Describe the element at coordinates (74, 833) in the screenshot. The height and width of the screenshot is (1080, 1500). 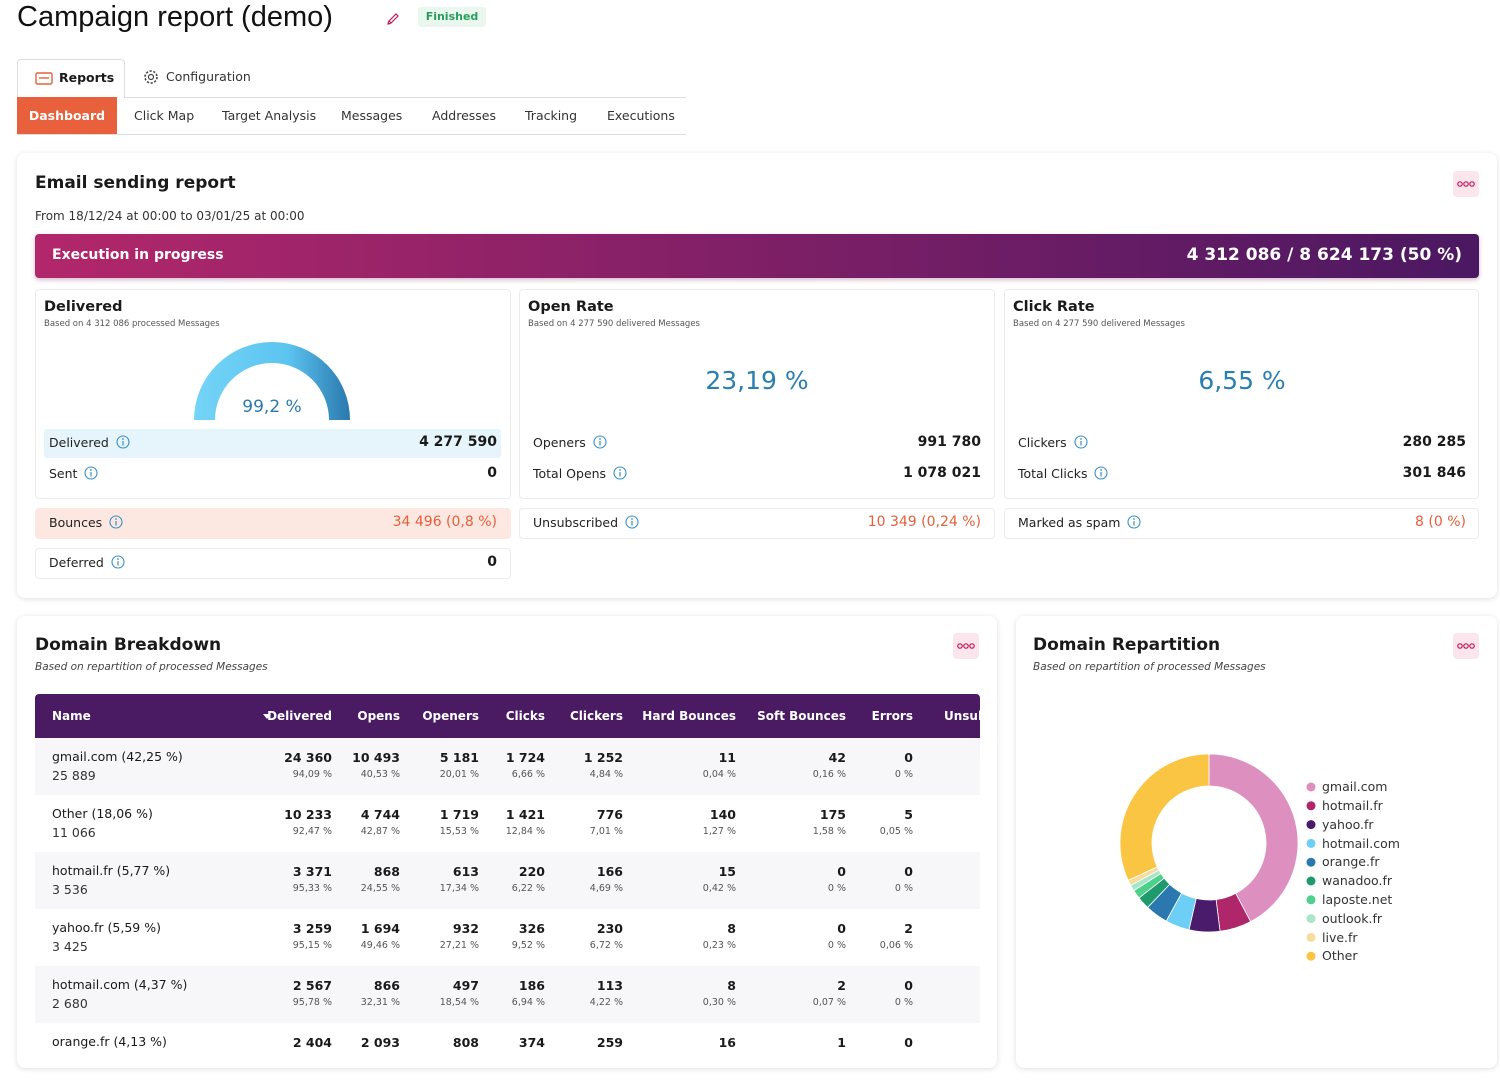
I see `row-total: 11 066` at that location.